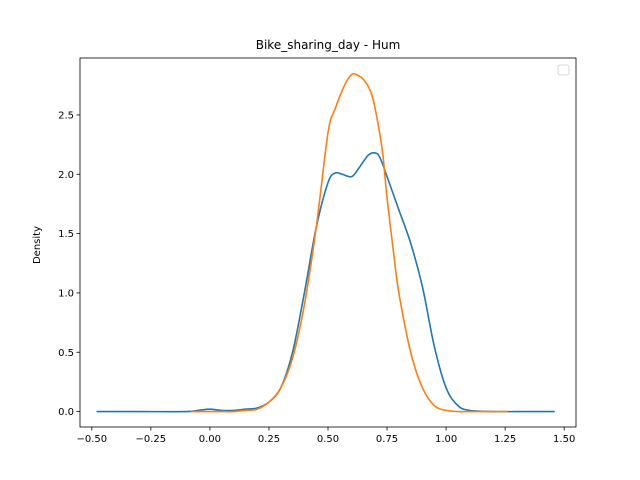  I want to click on y-tick-label: 1.5, so click(66, 234).